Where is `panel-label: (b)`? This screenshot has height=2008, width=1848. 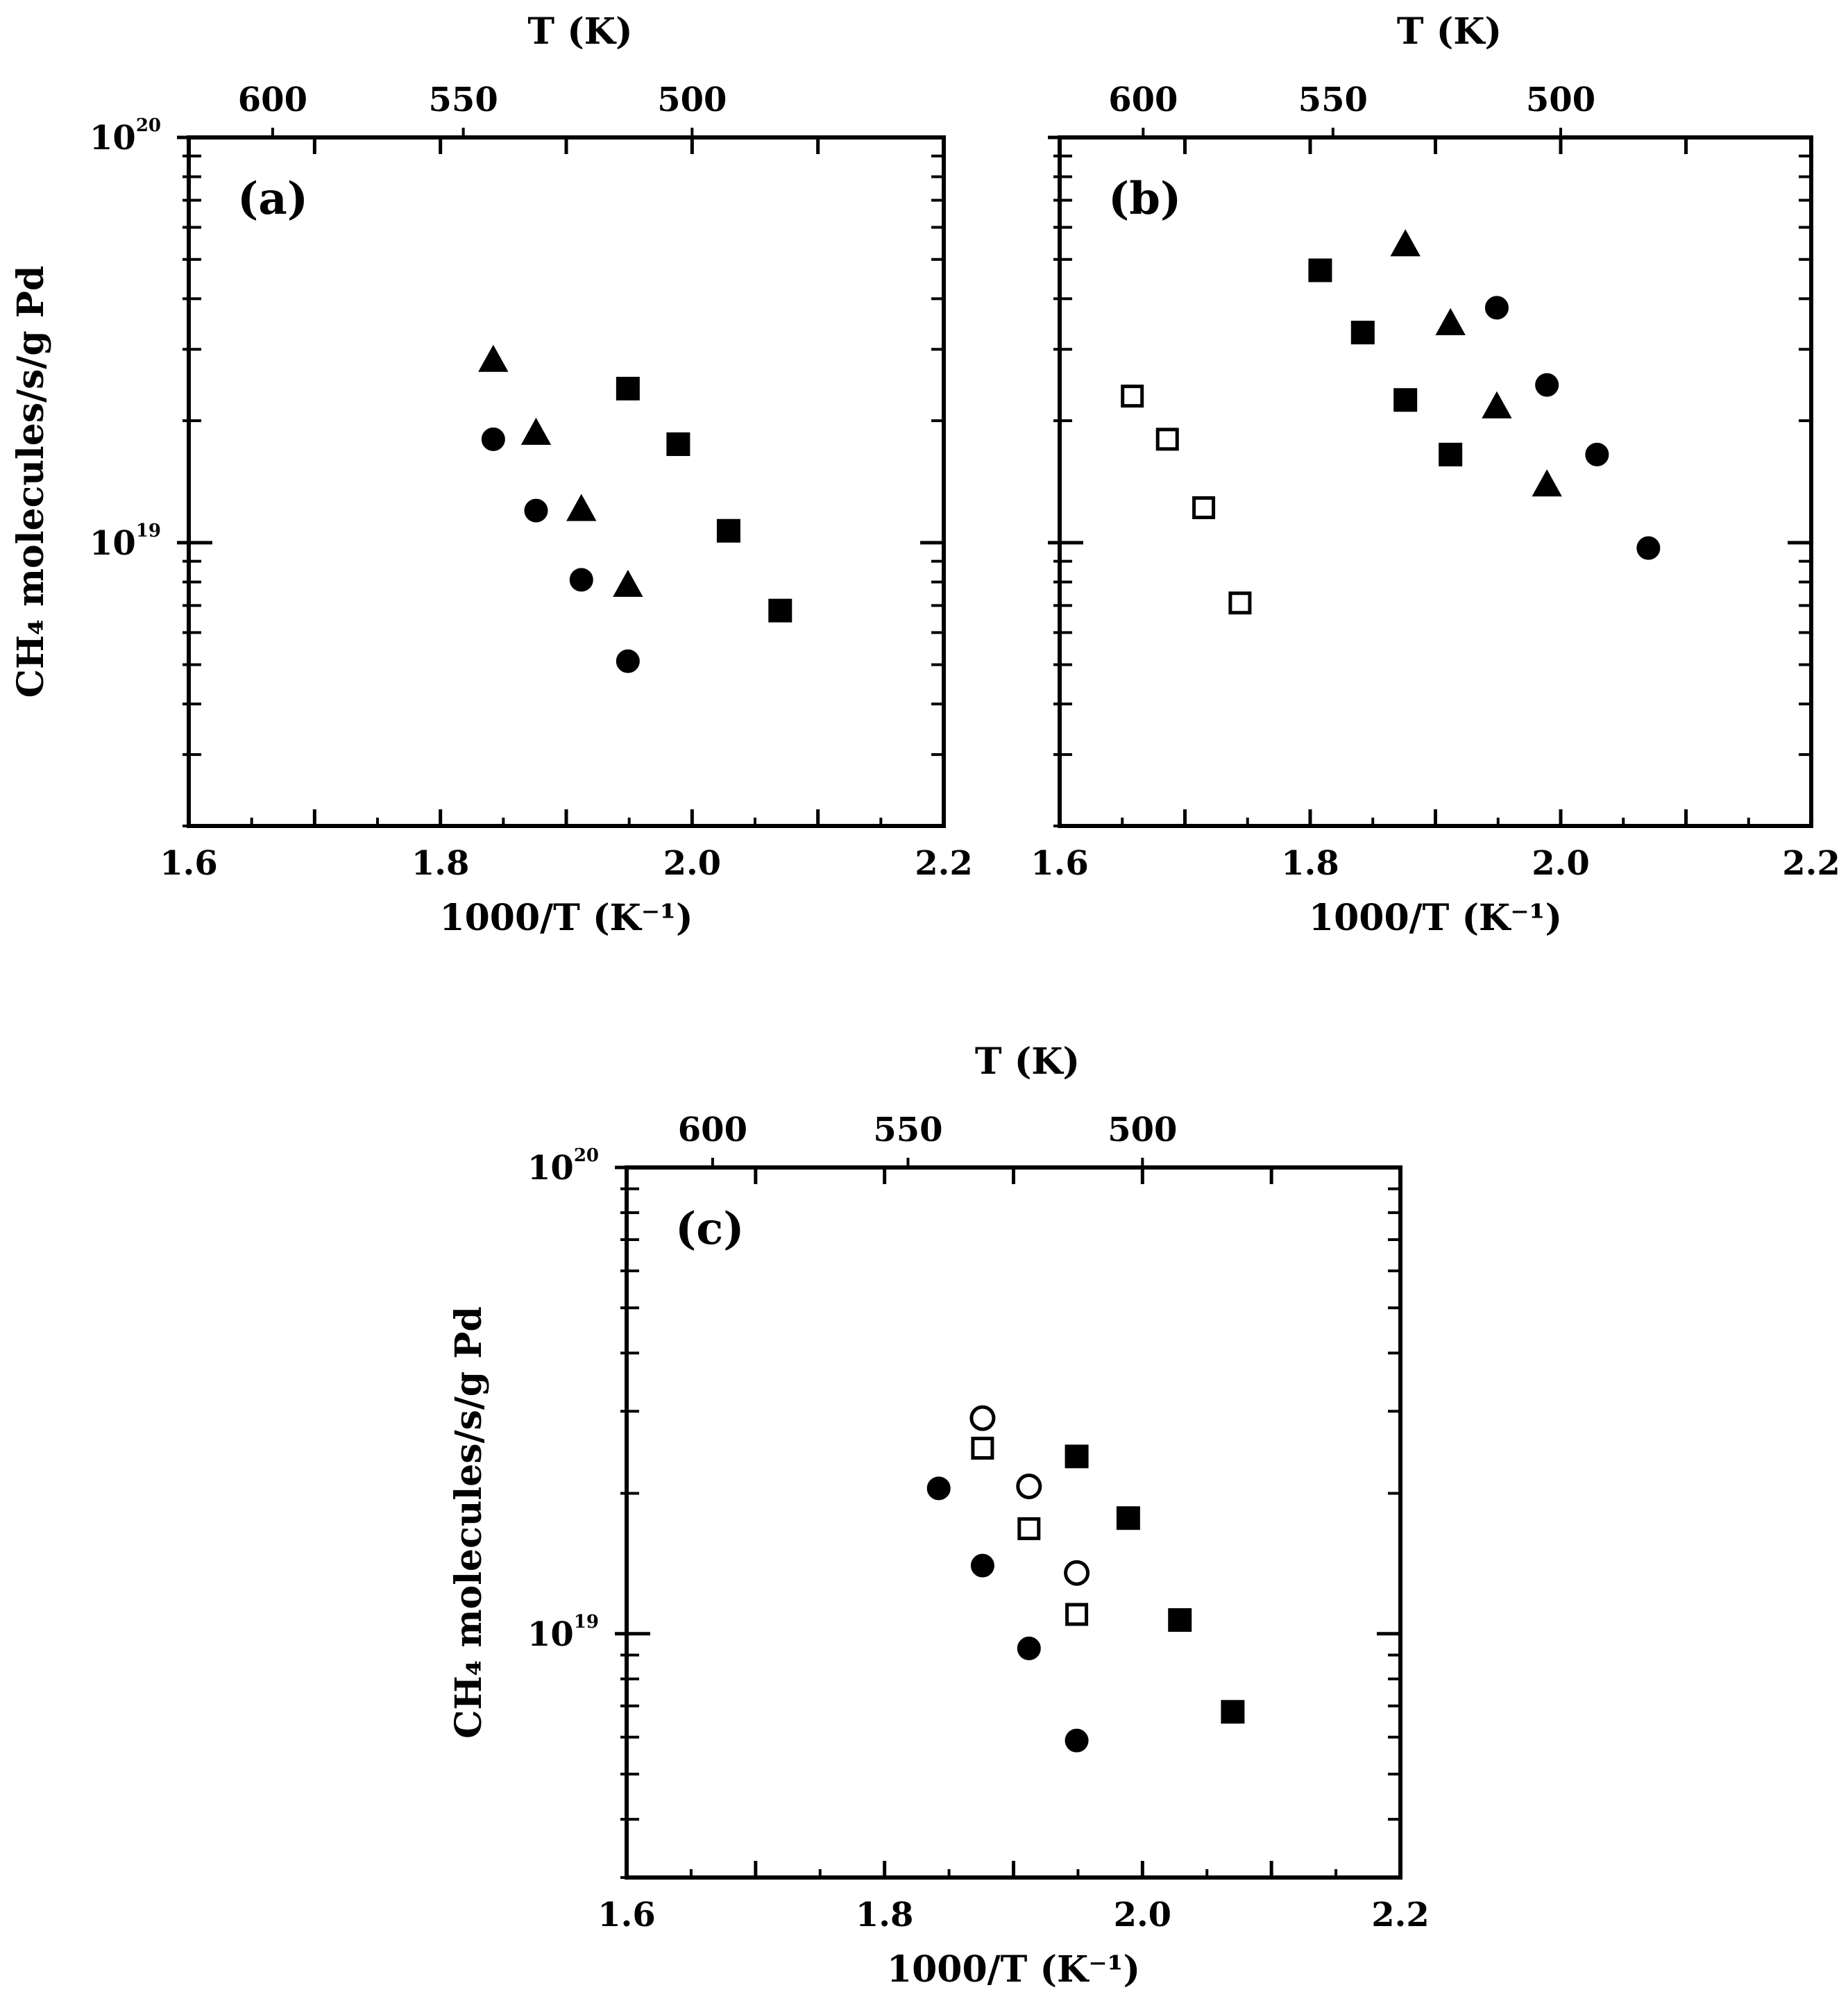
panel-label: (b) is located at coordinates (1144, 199).